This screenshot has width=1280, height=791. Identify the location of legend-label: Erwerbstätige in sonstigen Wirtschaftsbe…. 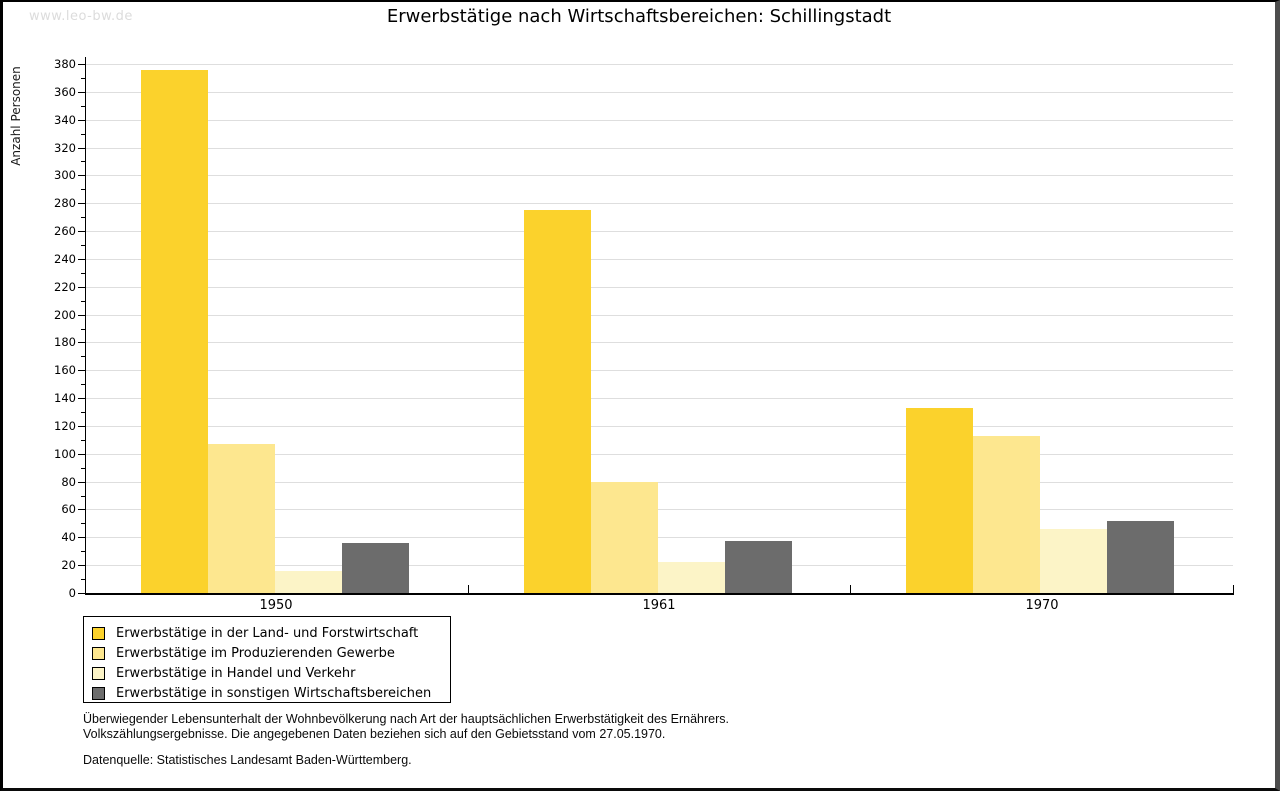
(274, 693).